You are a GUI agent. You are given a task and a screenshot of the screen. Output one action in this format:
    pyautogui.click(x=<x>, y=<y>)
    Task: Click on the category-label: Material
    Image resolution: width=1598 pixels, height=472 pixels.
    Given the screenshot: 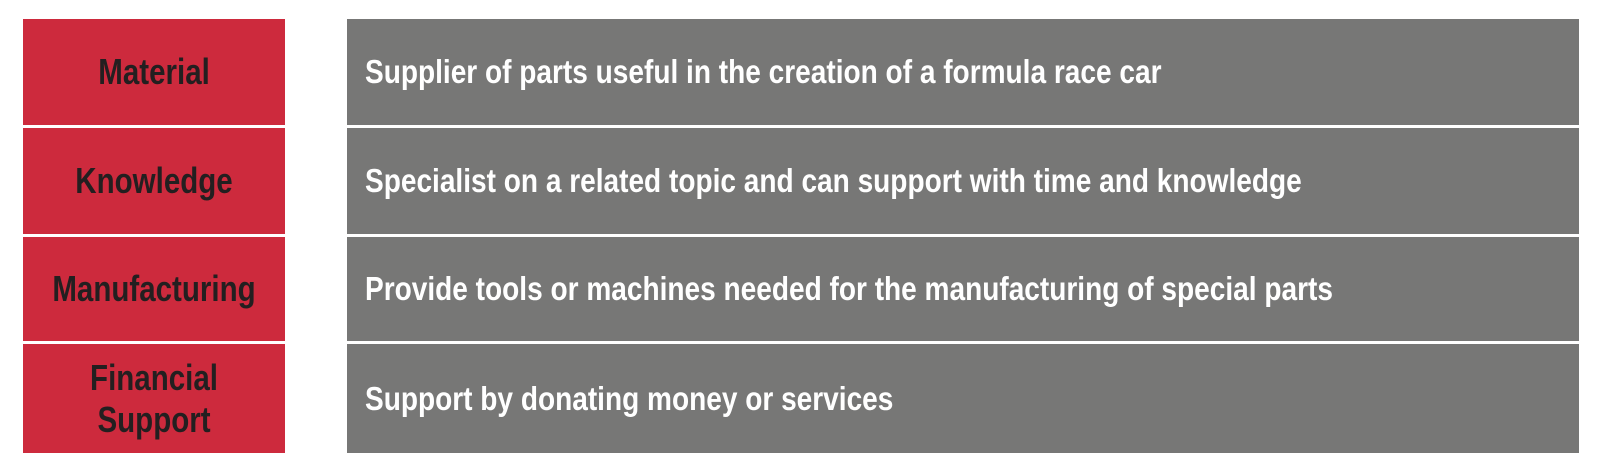 What is the action you would take?
    pyautogui.click(x=154, y=71)
    